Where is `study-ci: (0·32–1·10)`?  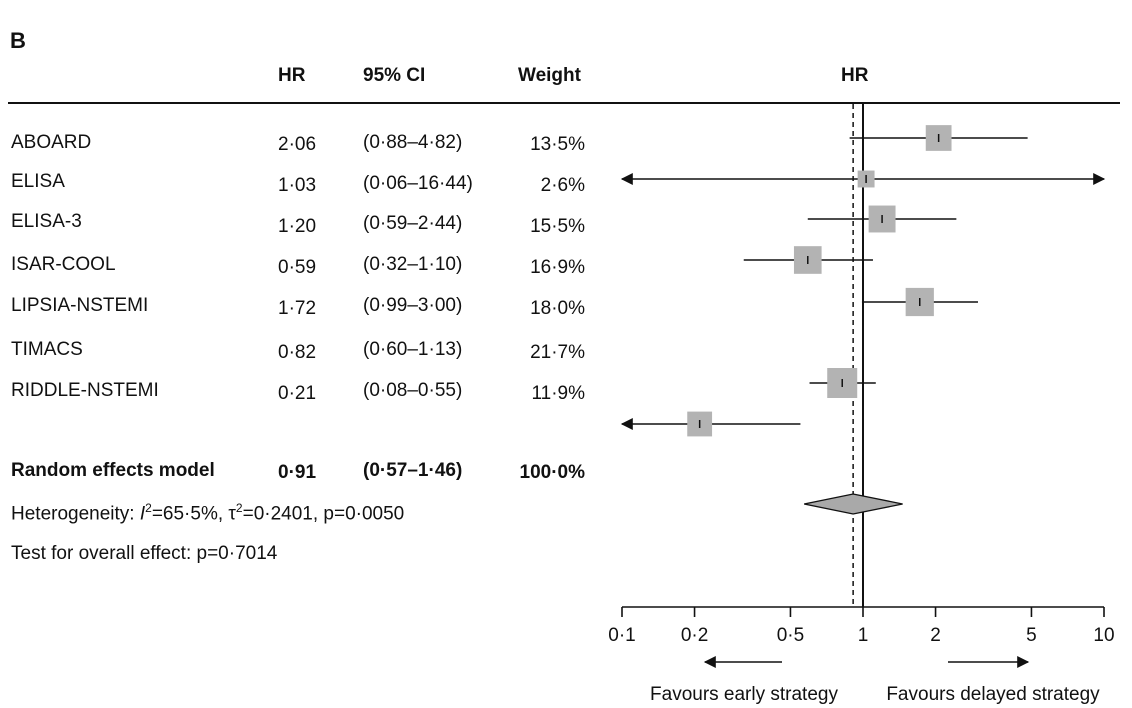
study-ci: (0·32–1·10) is located at coordinates (413, 264).